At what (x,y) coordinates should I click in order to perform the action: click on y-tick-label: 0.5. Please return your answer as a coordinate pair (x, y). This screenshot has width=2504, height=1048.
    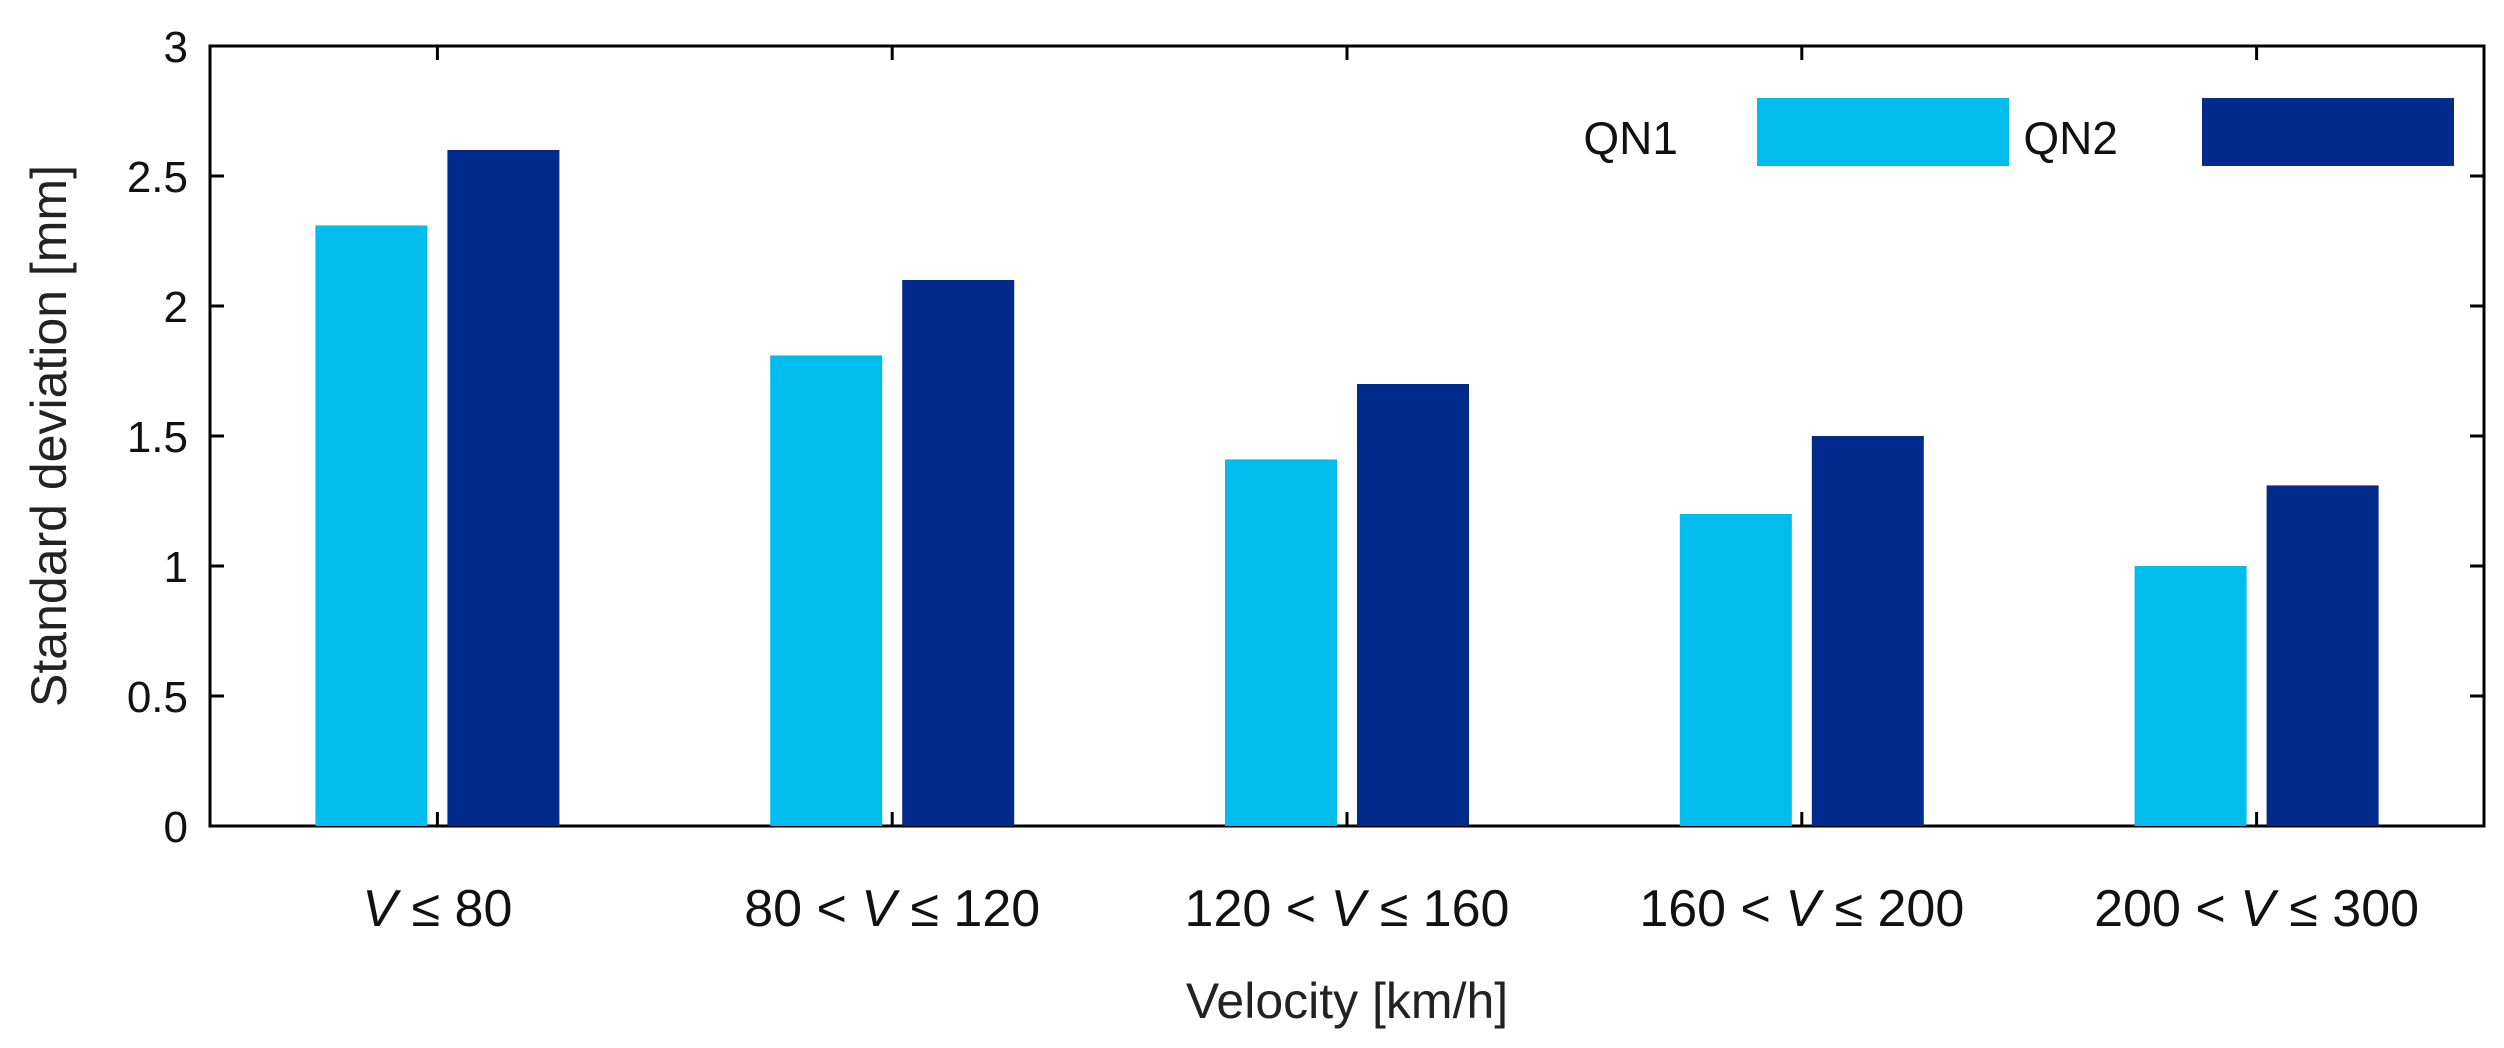
    Looking at the image, I should click on (157, 697).